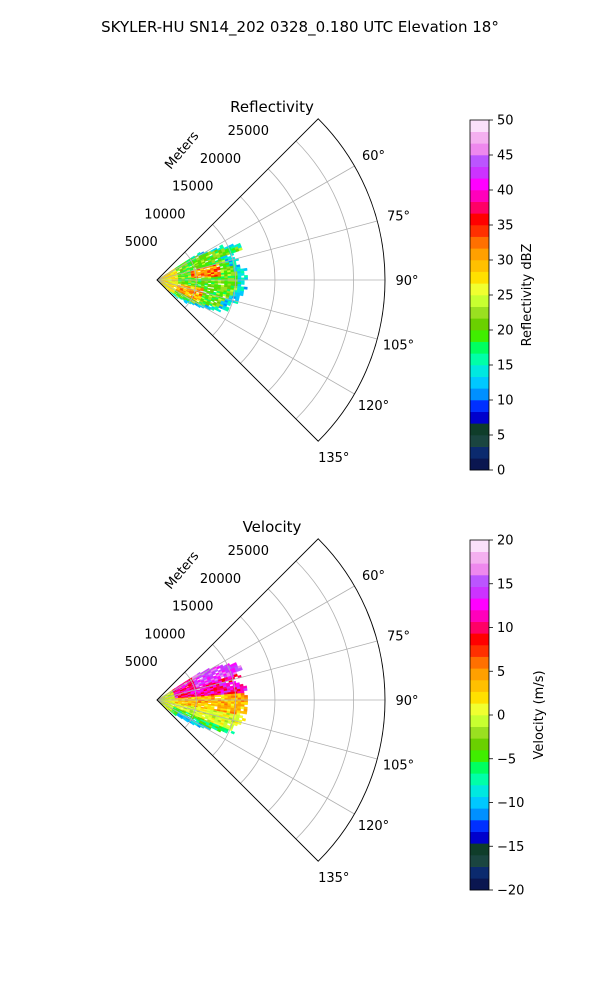 This screenshot has height=1000, width=600. What do you see at coordinates (527, 295) in the screenshot?
I see `reflectivity-colorbar-label: Reflectivity dBZ` at bounding box center [527, 295].